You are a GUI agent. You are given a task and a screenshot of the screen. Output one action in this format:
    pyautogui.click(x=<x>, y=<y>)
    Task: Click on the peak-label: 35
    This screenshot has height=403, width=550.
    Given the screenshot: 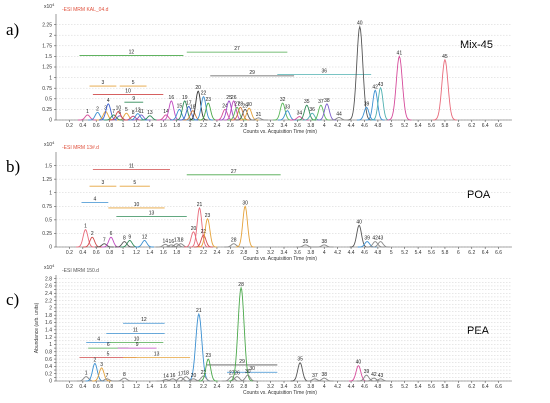 What is the action you would take?
    pyautogui.click(x=307, y=102)
    